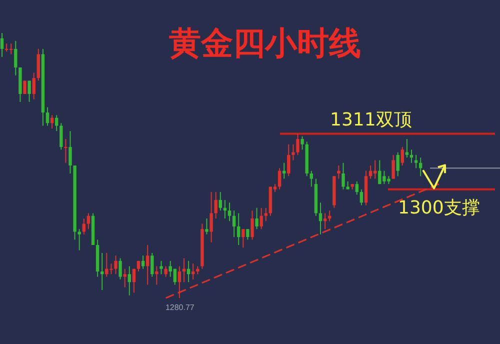  What do you see at coordinates (371, 120) in the screenshot?
I see `ref-line-label: 1311双顶` at bounding box center [371, 120].